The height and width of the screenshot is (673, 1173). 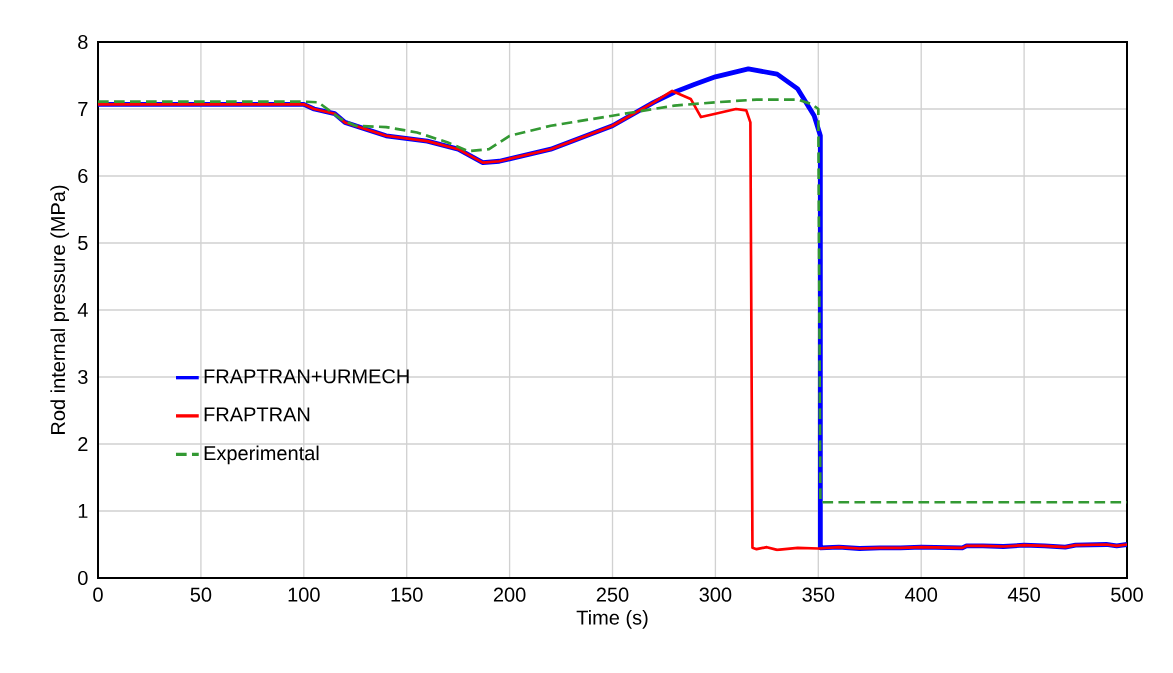 What do you see at coordinates (83, 243) in the screenshot?
I see `y-tick-label: 5` at bounding box center [83, 243].